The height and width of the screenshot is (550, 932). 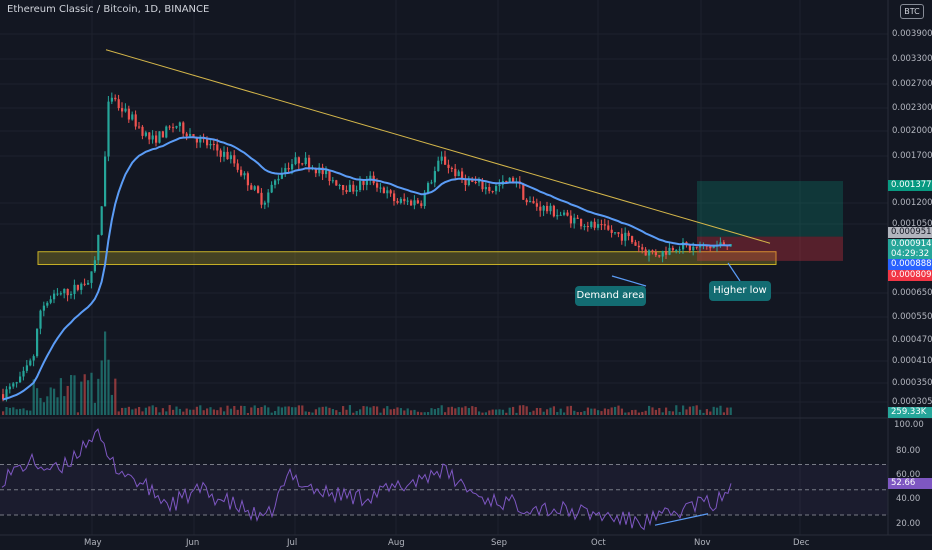 I want to click on last-price-tag: 0.000914, so click(x=910, y=244).